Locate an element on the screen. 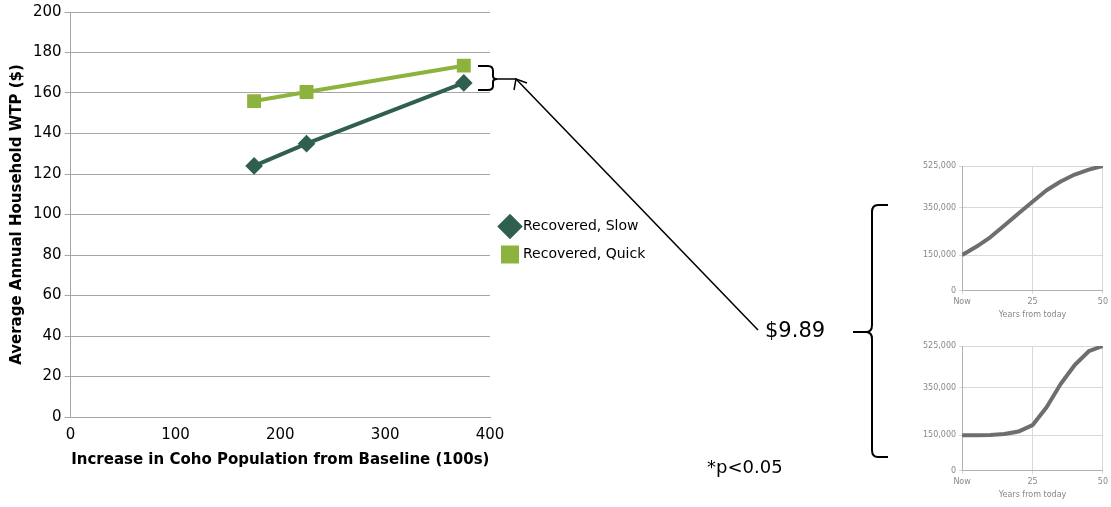 This screenshot has height=507, width=1111. y-tick-label: 180 is located at coordinates (47, 51).